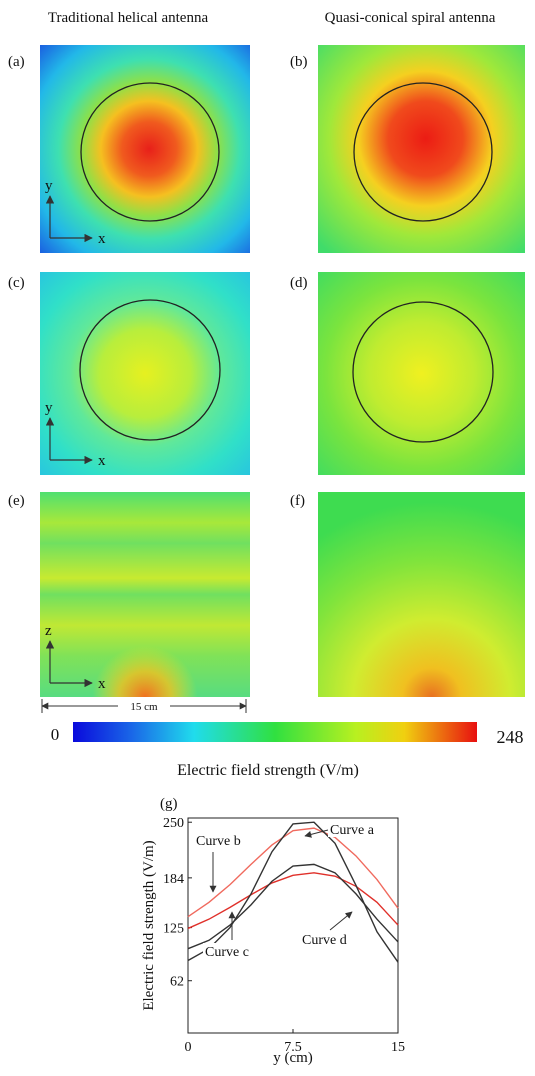 The image size is (535, 1076). Describe the element at coordinates (16, 283) in the screenshot. I see `panel-label: (c)` at that location.